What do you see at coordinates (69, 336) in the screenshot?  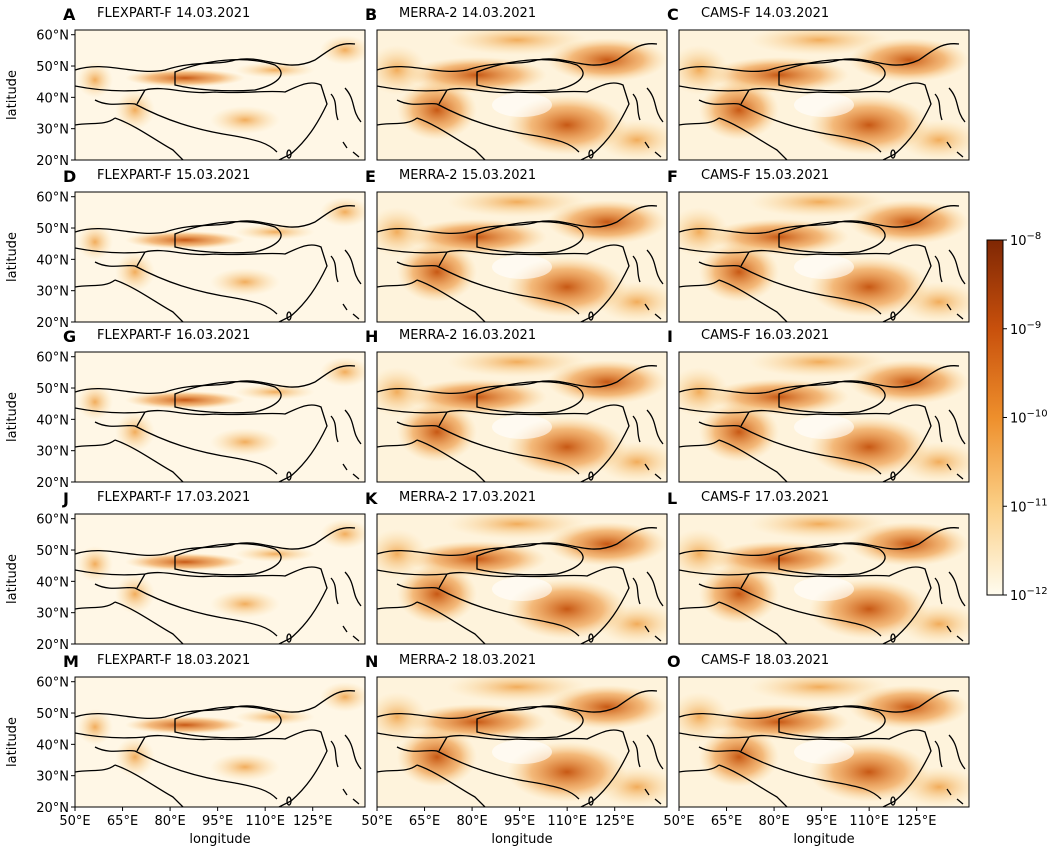 I see `panel-letter: G` at bounding box center [69, 336].